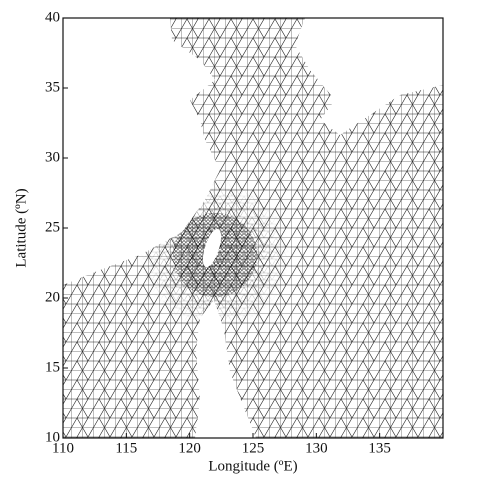 The image size is (479, 489). Describe the element at coordinates (52, 437) in the screenshot. I see `y-tick-label: 10` at that location.